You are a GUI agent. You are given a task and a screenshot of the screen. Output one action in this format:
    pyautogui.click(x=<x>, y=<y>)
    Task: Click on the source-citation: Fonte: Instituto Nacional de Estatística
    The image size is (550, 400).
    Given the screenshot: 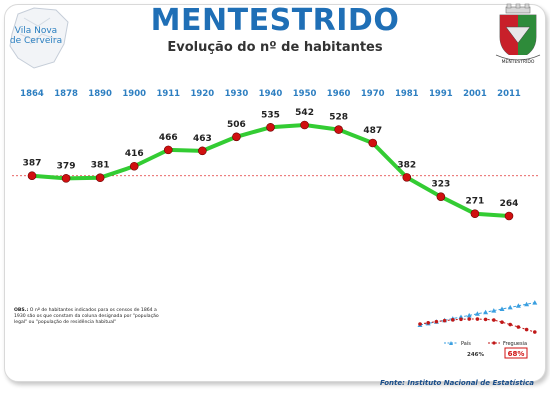 What is the action you would take?
    pyautogui.click(x=456, y=383)
    